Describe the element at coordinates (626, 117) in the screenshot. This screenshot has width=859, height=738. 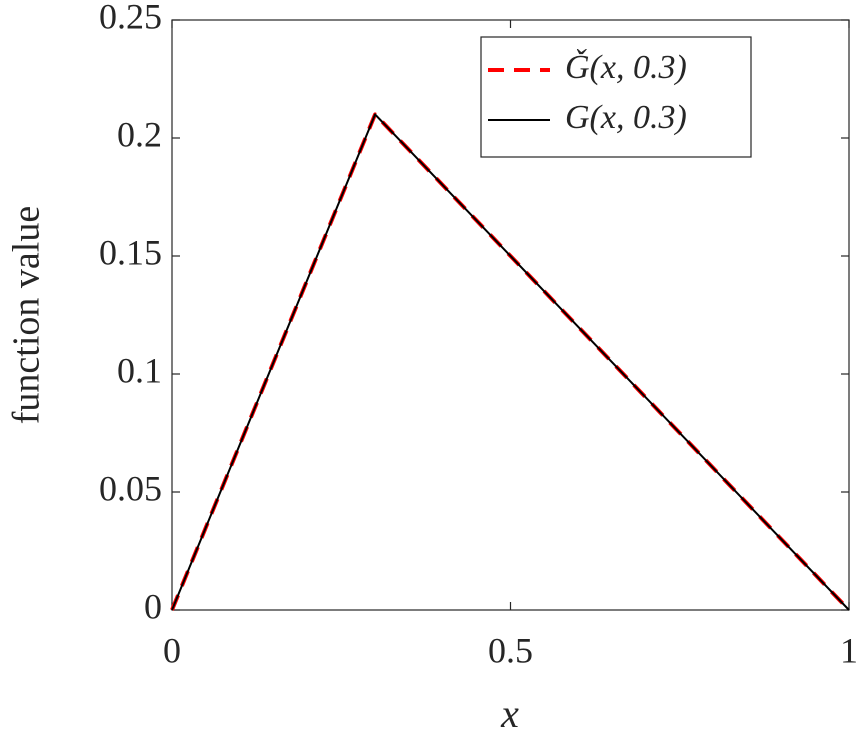
I see `legend-label: G(x, 0.3)` at that location.